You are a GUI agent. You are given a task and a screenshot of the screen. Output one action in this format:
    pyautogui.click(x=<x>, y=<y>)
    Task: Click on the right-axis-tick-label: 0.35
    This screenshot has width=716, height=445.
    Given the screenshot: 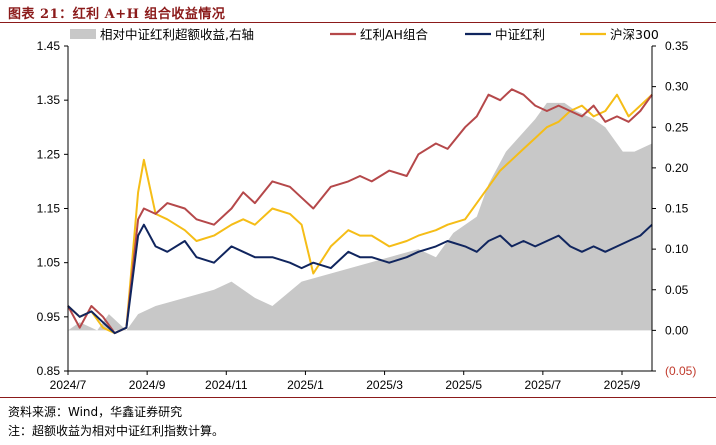 What is the action you would take?
    pyautogui.click(x=677, y=46)
    